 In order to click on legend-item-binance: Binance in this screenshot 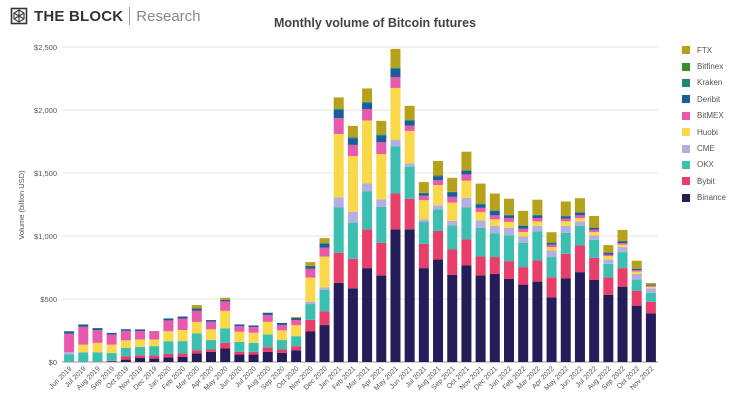, I will do `click(704, 198)`.